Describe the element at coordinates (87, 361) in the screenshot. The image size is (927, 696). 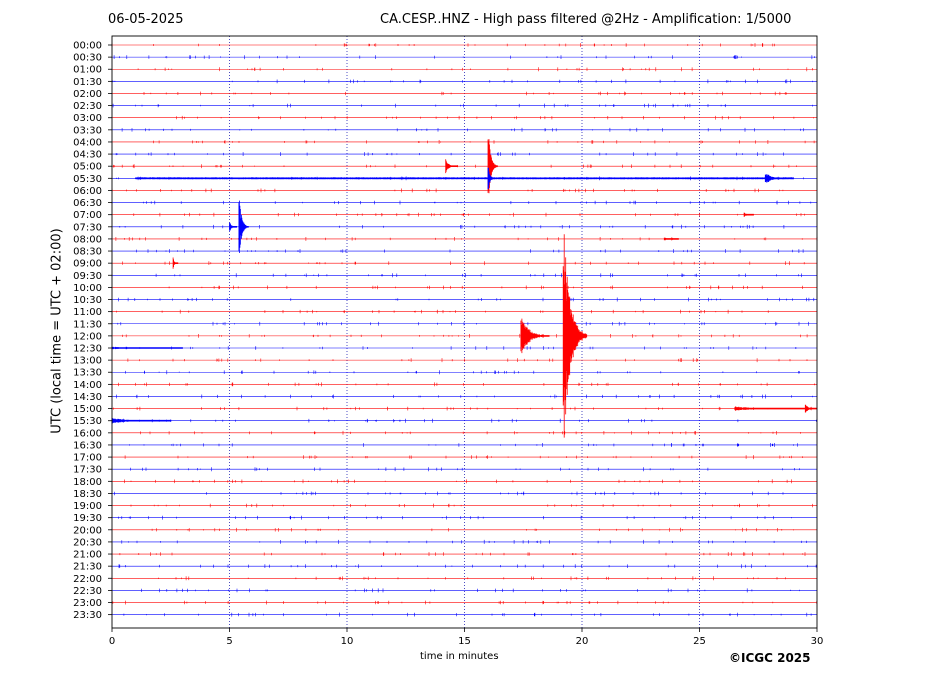
I see `y-tick-label: 13:00` at that location.